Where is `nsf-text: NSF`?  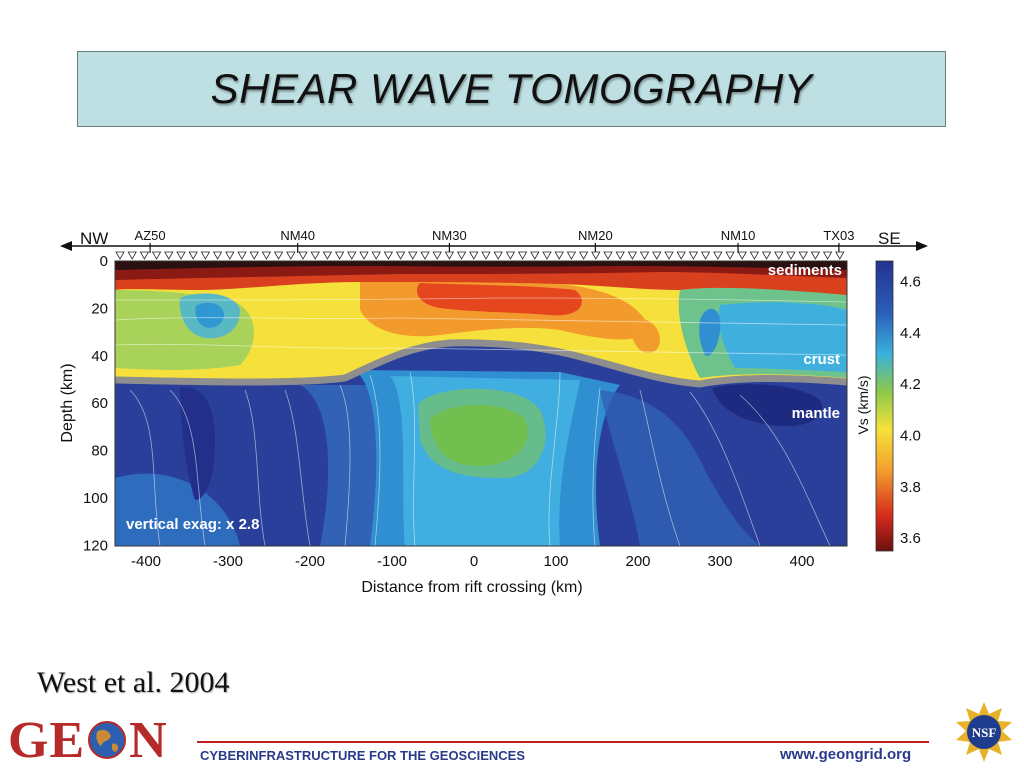 nsf-text: NSF is located at coordinates (984, 732).